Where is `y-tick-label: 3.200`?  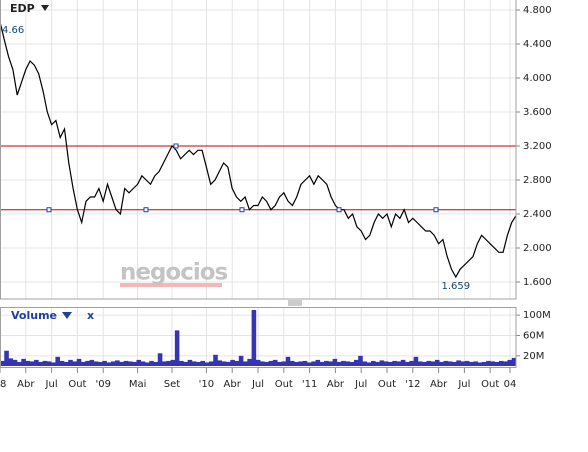 y-tick-label: 3.200 is located at coordinates (537, 146).